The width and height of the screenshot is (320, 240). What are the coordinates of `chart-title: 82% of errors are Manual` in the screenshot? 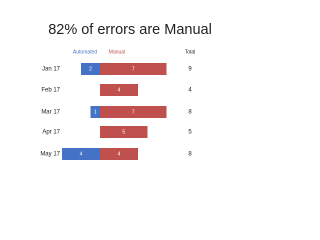 It's located at (130, 30).